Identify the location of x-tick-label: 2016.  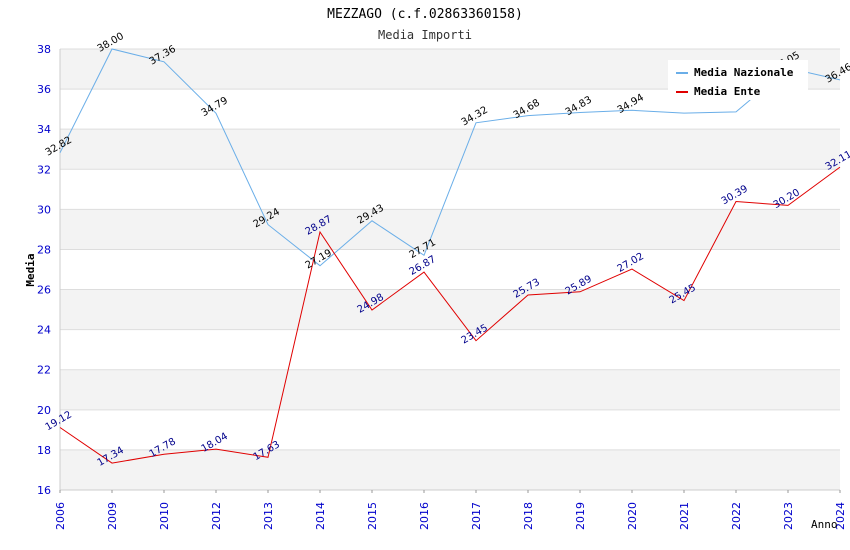
(424, 516).